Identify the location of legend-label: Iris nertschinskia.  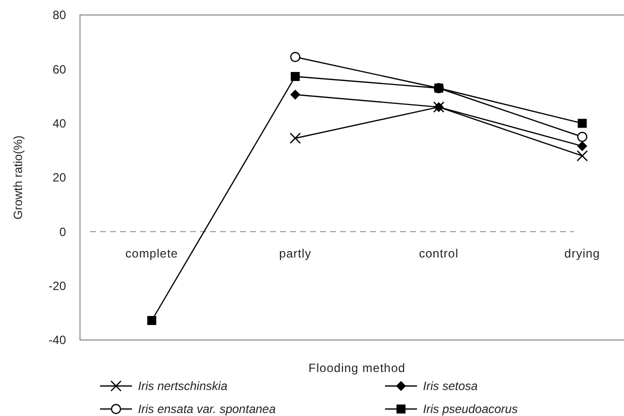
(183, 386).